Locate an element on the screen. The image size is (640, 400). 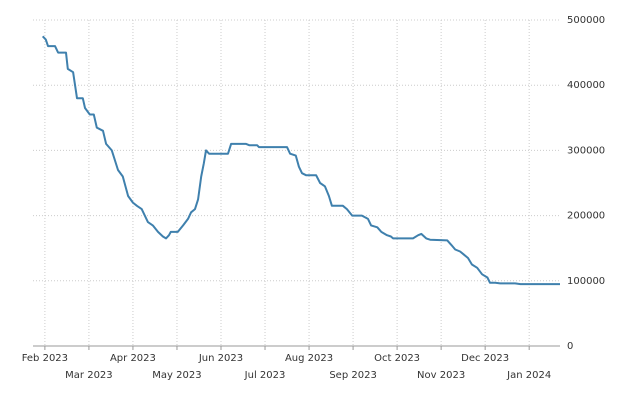
y-tick-label: 200000 is located at coordinates (586, 216).